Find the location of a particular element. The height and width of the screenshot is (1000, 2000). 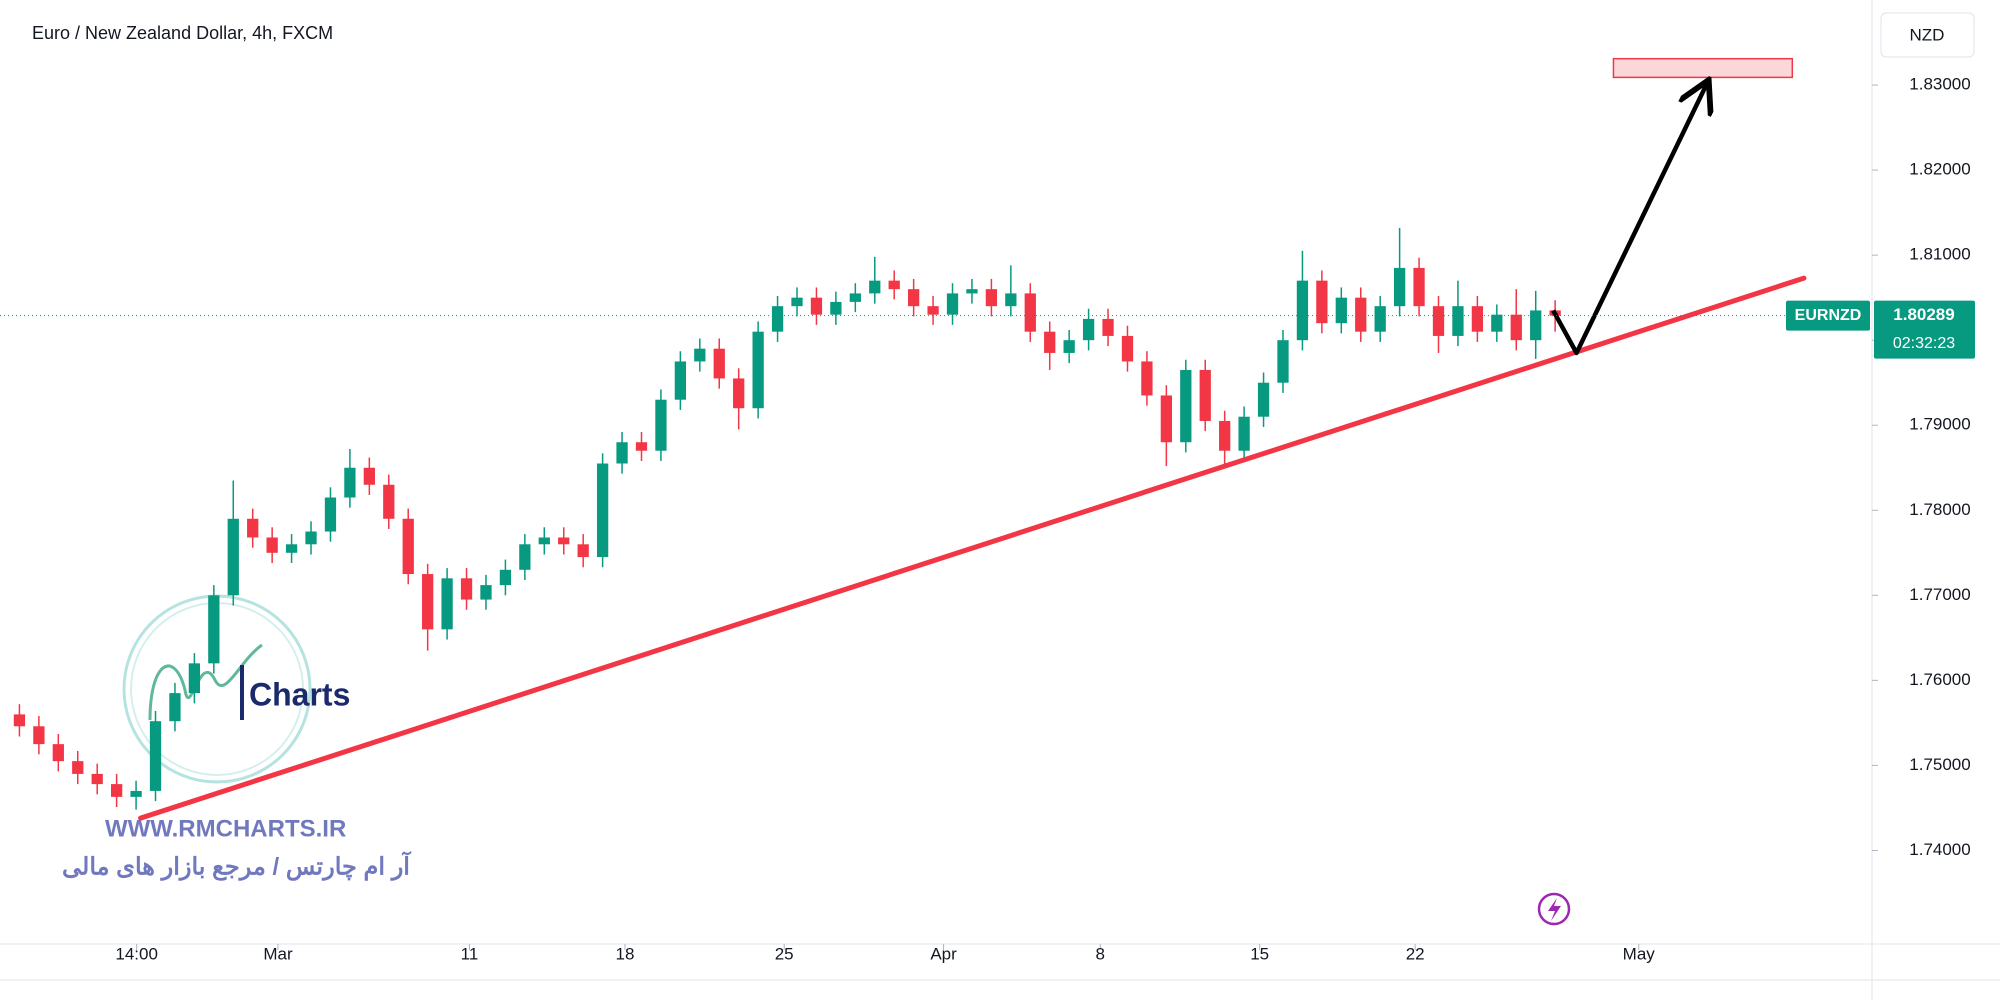

icon-ring is located at coordinates (1554, 909).